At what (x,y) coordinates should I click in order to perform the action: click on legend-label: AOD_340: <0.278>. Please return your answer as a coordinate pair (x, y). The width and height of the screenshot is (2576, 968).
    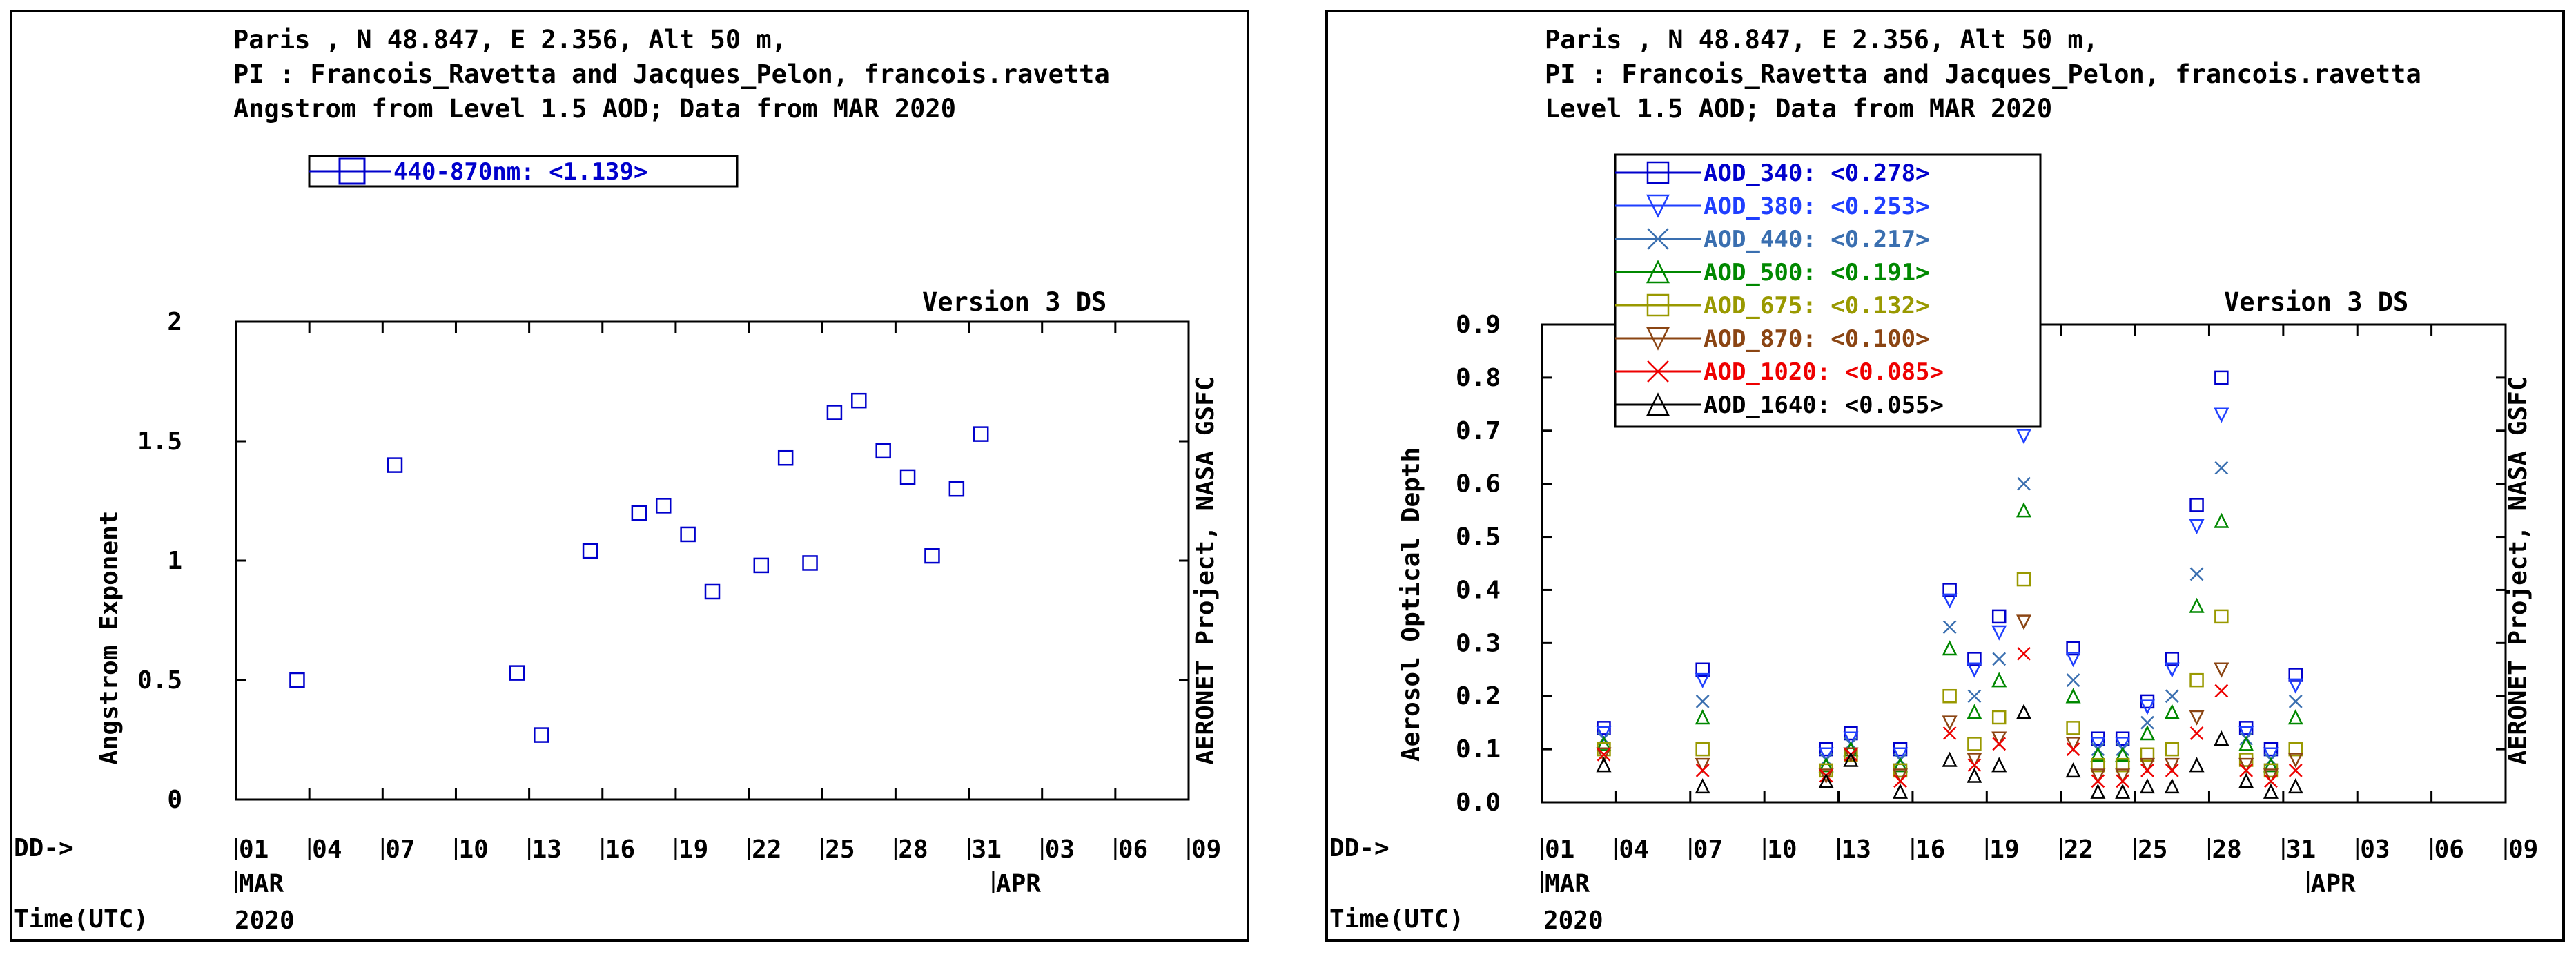
    Looking at the image, I should click on (1817, 173).